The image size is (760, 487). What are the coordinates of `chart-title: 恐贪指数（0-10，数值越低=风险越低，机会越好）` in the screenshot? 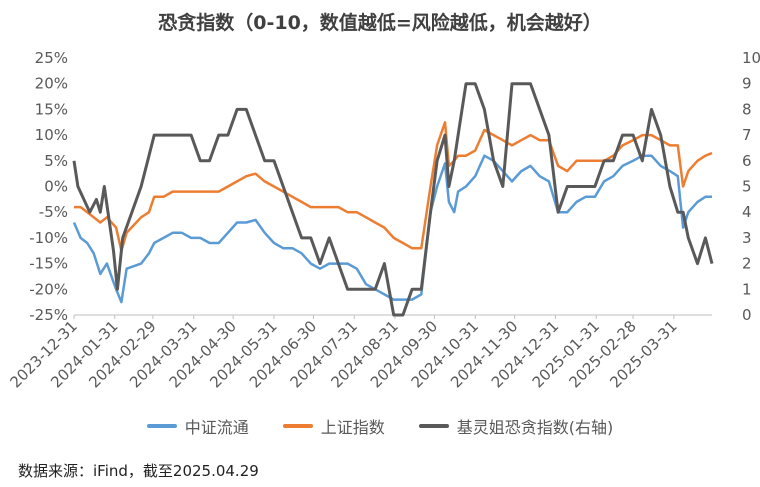 It's located at (380, 23).